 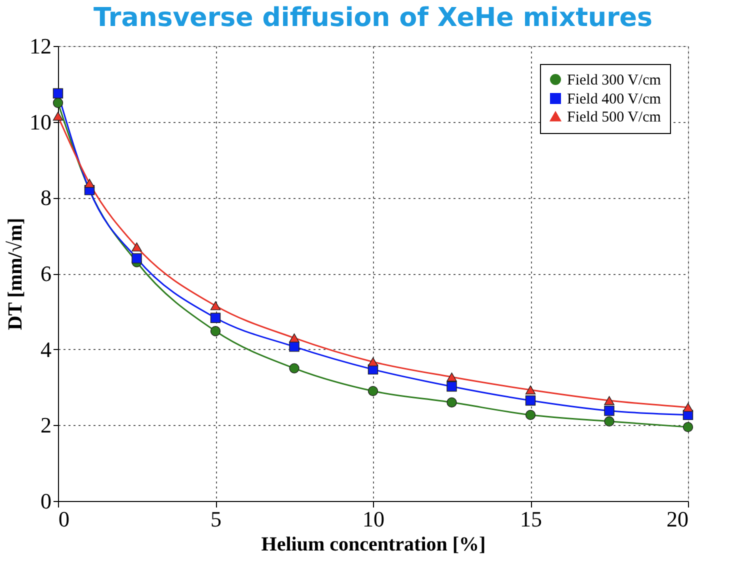 What do you see at coordinates (46, 349) in the screenshot?
I see `y-tick-label: 4` at bounding box center [46, 349].